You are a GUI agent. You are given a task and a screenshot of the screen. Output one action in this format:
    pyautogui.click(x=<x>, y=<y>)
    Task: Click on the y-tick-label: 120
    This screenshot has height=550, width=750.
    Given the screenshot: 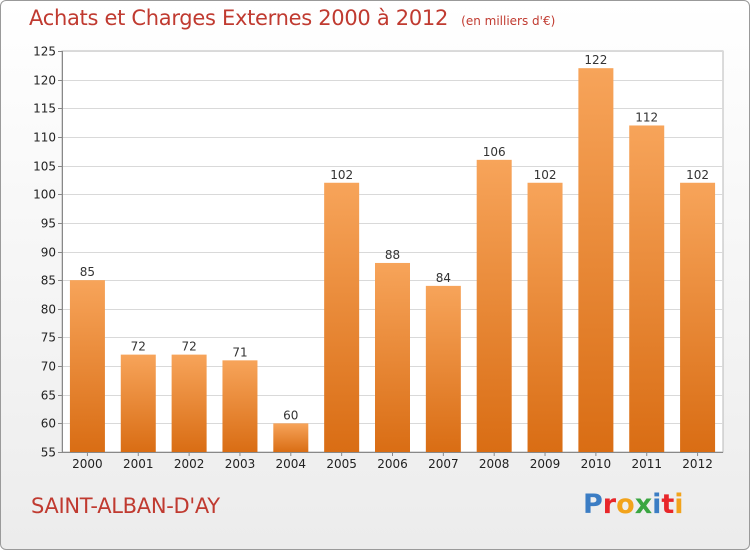 What is the action you would take?
    pyautogui.click(x=44, y=81)
    